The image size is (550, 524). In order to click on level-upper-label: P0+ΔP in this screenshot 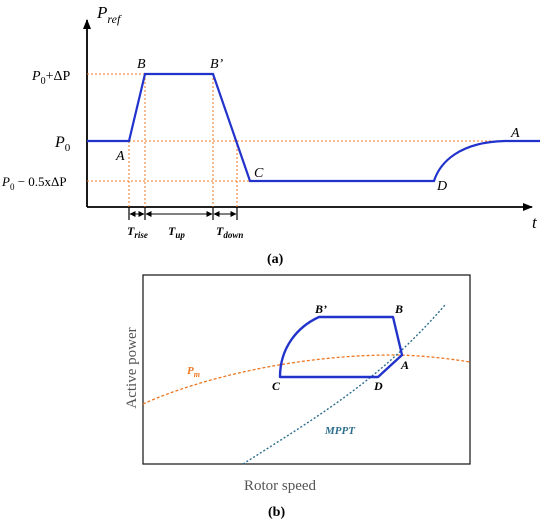, I will do `click(50, 78)`.